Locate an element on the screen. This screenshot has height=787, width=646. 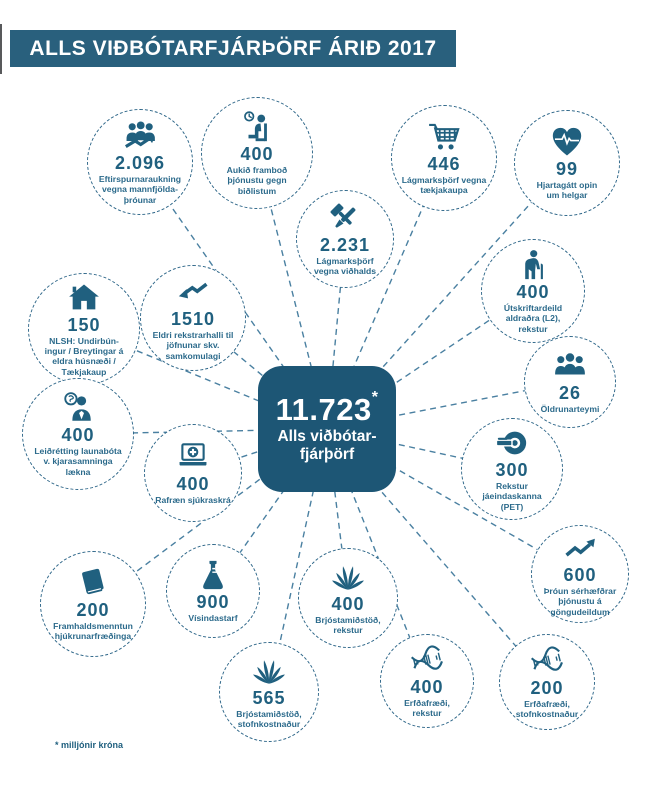
pet-scanner-icon is located at coordinates (512, 443).